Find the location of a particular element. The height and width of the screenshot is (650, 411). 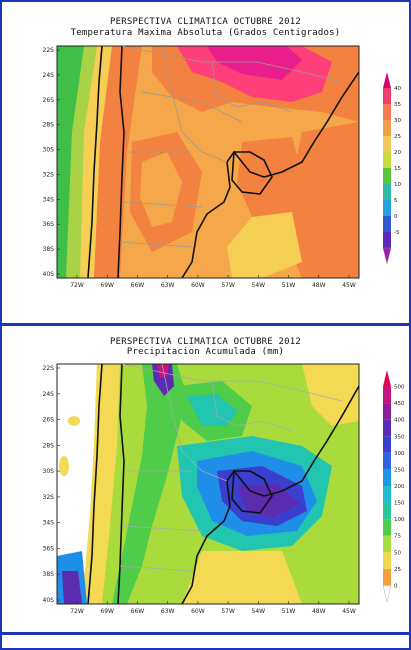

temperature-lon-ticks: 72W 69W 66W 63W 60W 57W 54W 51W 48W 45W is located at coordinates (213, 282).